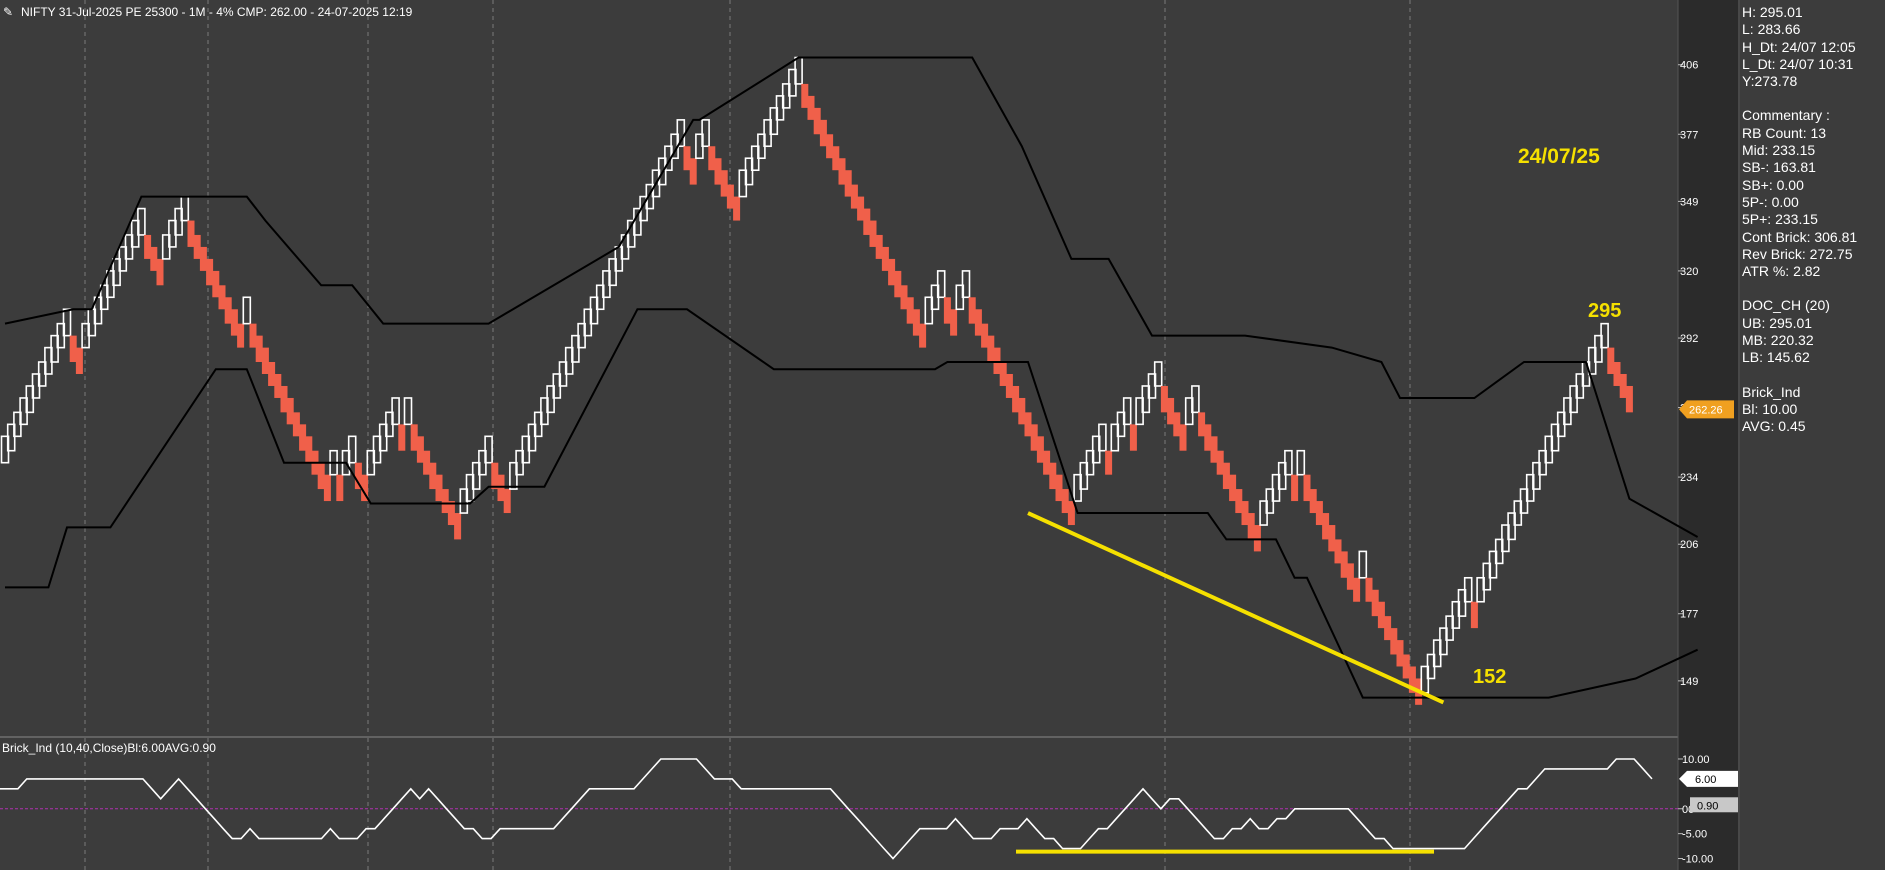 Image resolution: width=1885 pixels, height=870 pixels. Describe the element at coordinates (1559, 156) in the screenshot. I see `annotation-date: 24/07/25` at that location.